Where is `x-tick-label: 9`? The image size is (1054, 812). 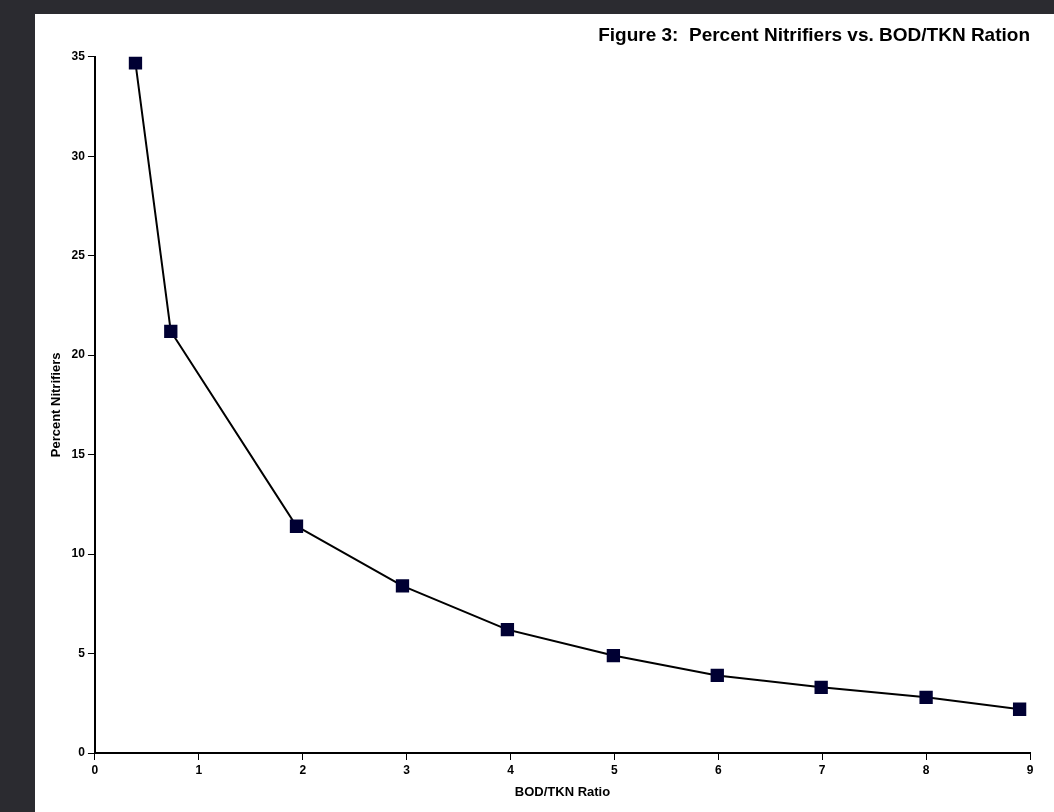 x-tick-label: 9 is located at coordinates (1030, 769).